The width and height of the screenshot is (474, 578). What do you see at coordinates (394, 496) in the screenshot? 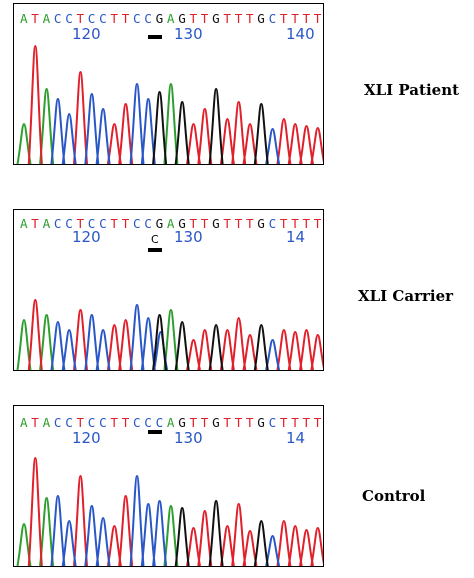
I see `sample-label-control: Control` at bounding box center [394, 496].